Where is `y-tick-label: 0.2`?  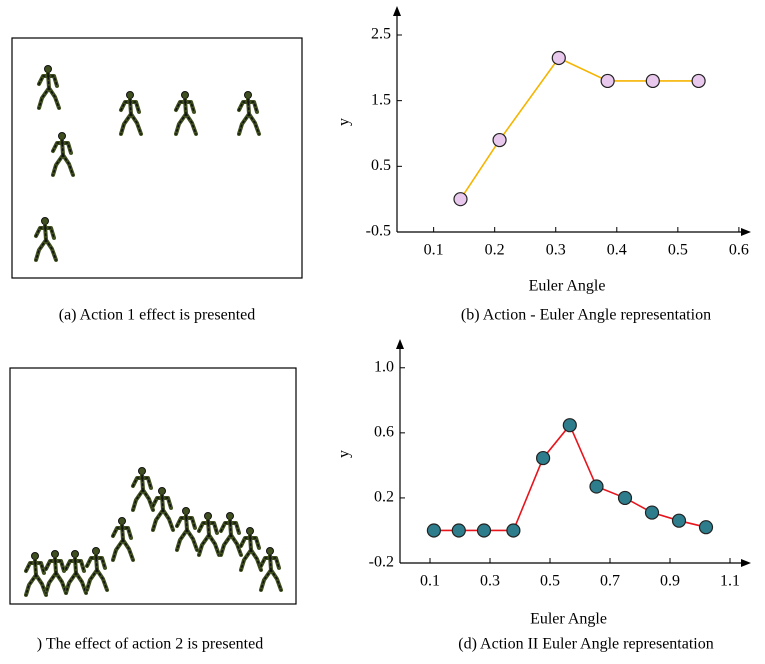 y-tick-label: 0.2 is located at coordinates (384, 497).